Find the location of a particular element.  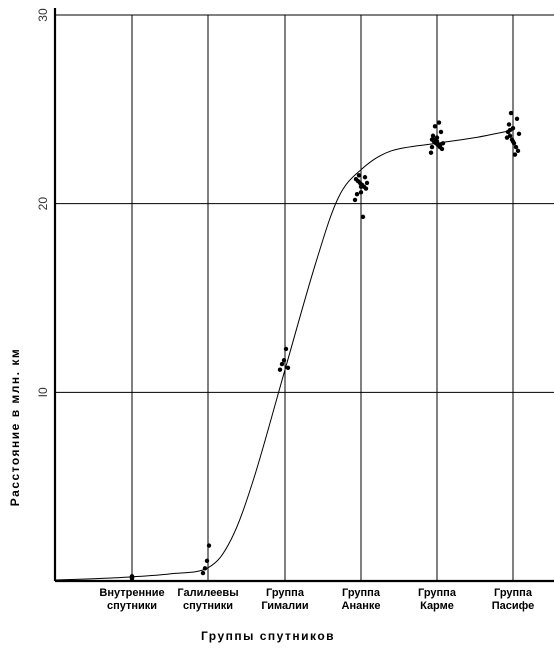

category-label: Группа Карме is located at coordinates (437, 599).